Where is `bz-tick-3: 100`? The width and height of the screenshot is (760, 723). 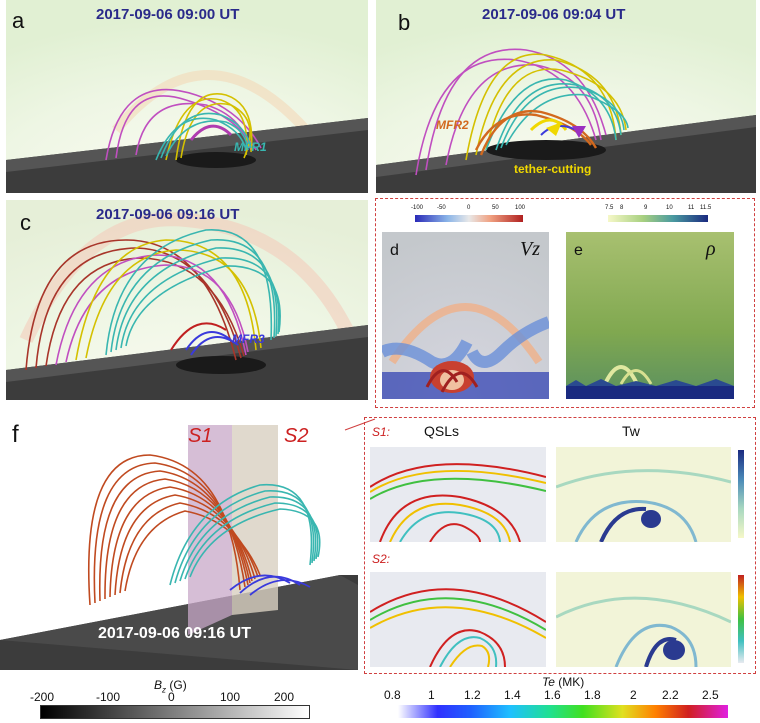
bz-tick-3: 100 is located at coordinates (230, 697).